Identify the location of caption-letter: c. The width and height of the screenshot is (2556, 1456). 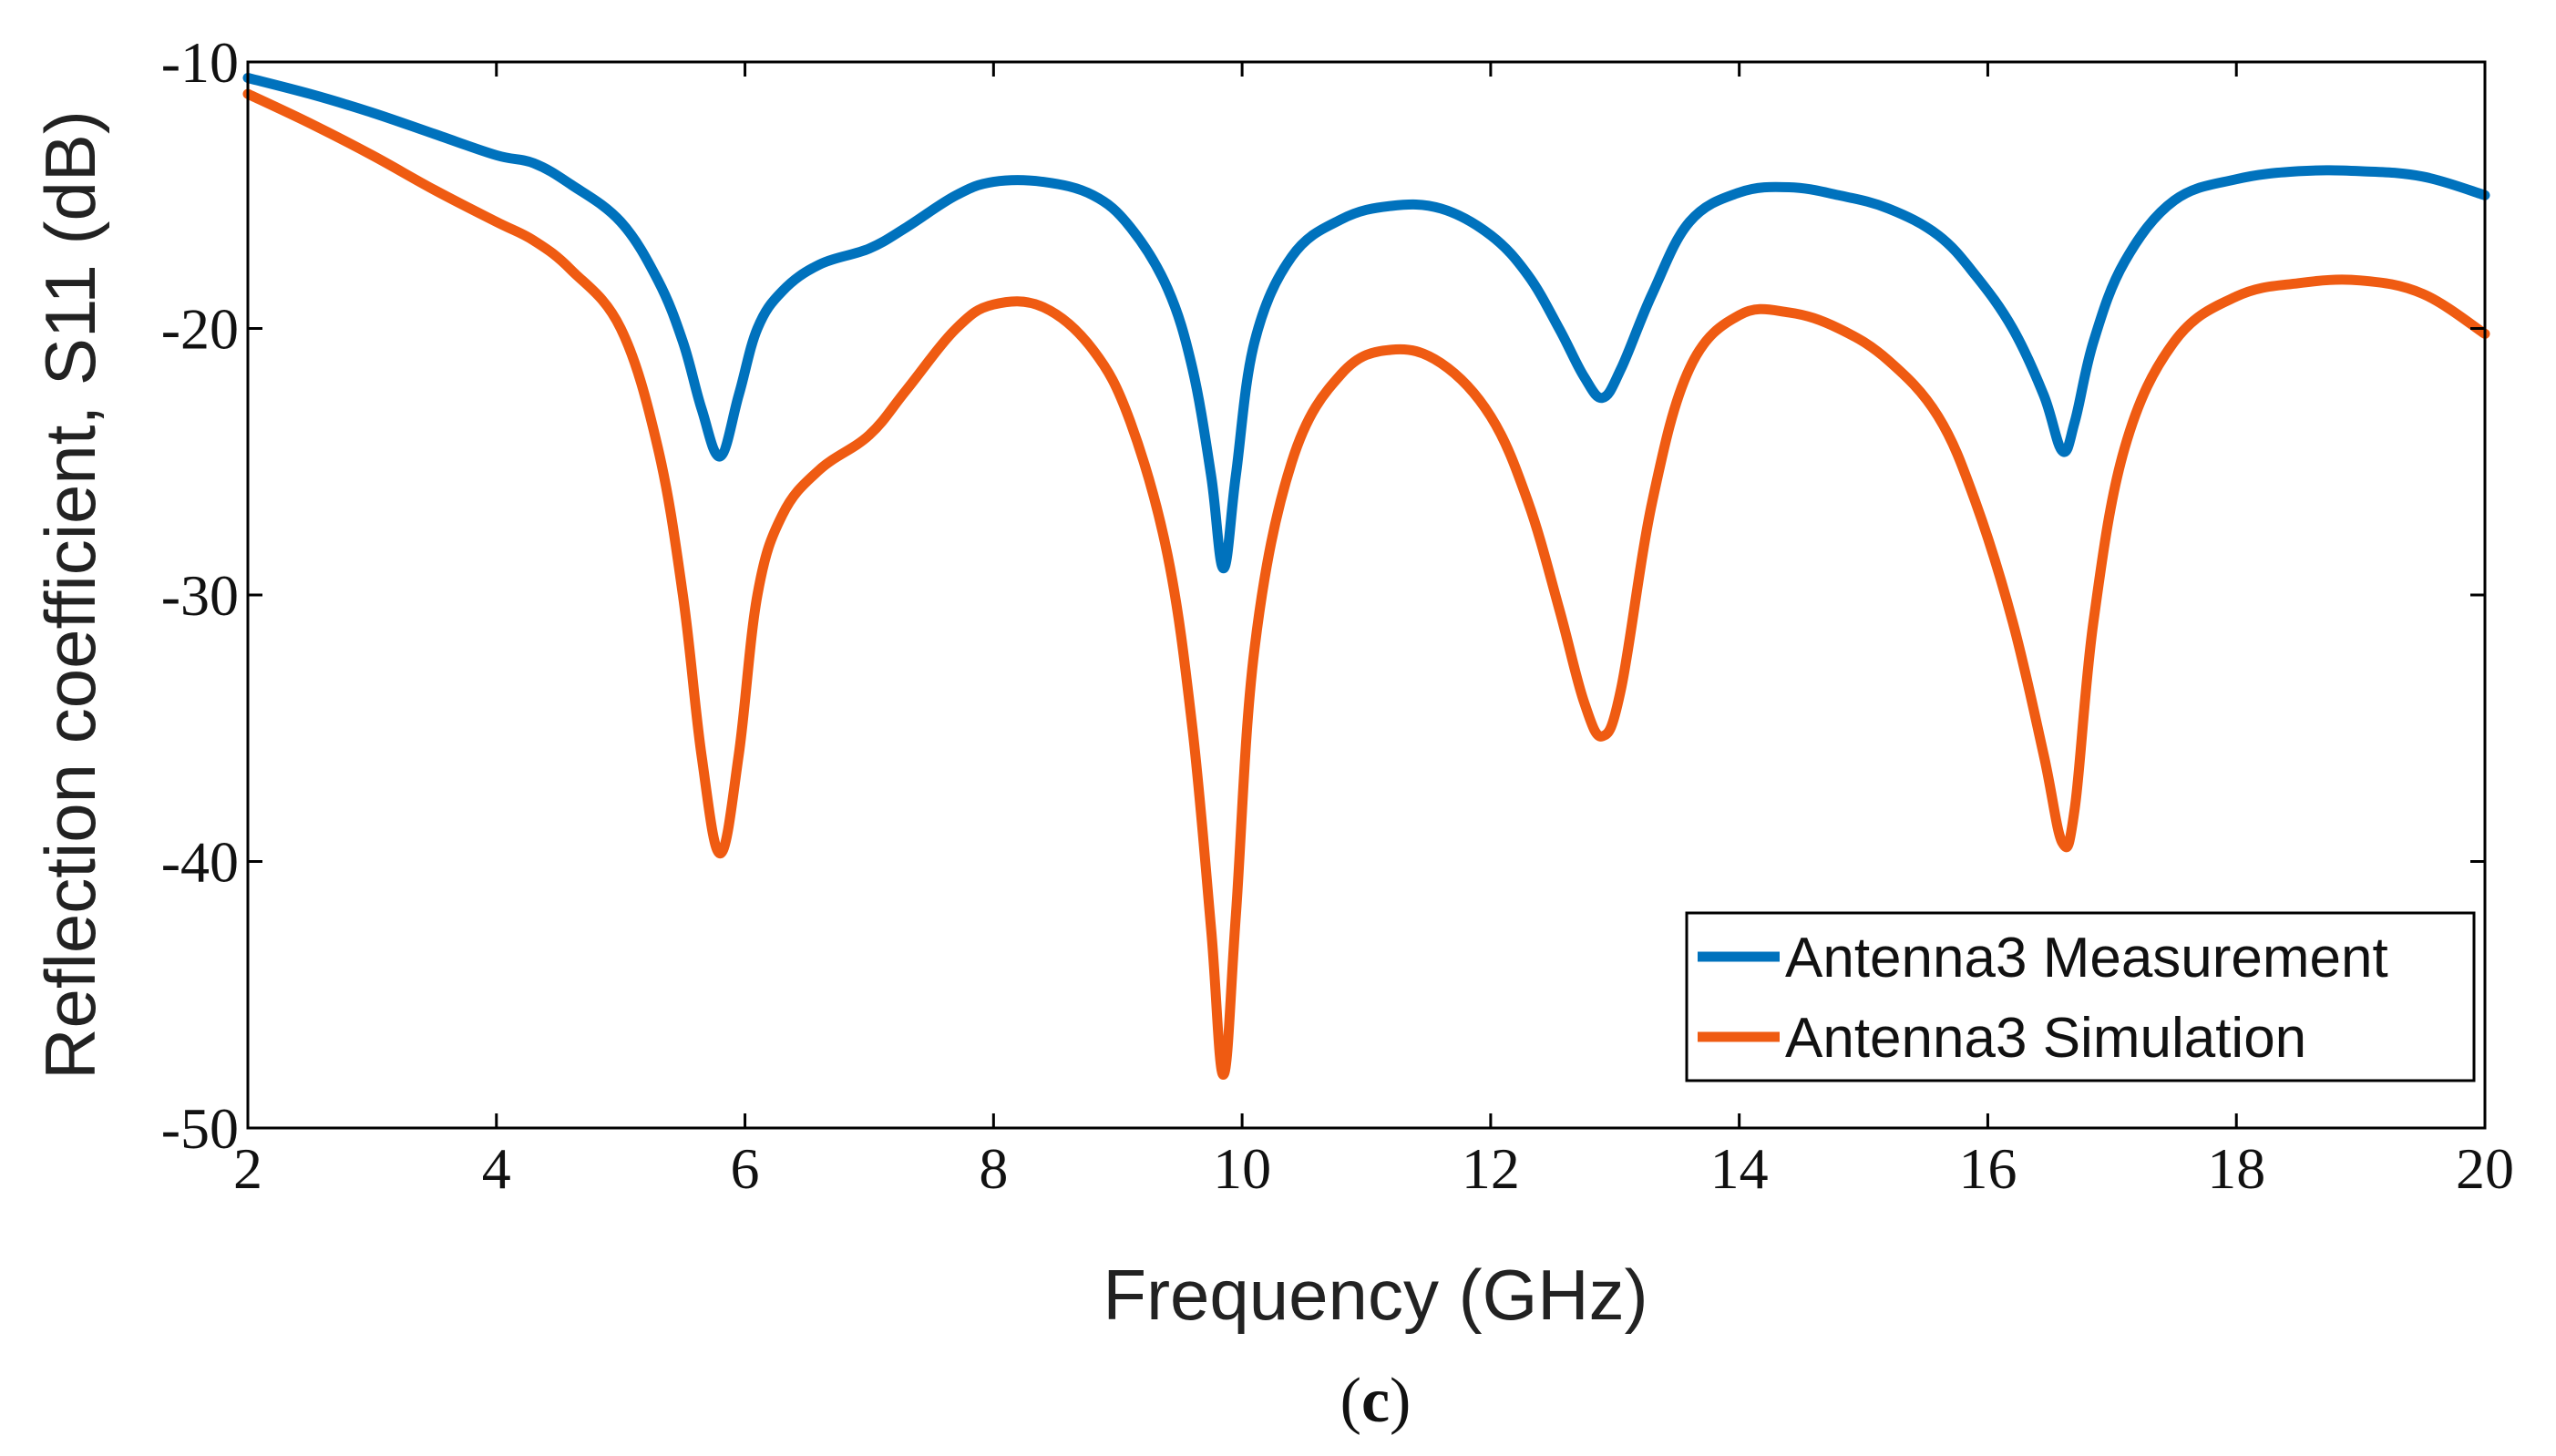
(1375, 1401).